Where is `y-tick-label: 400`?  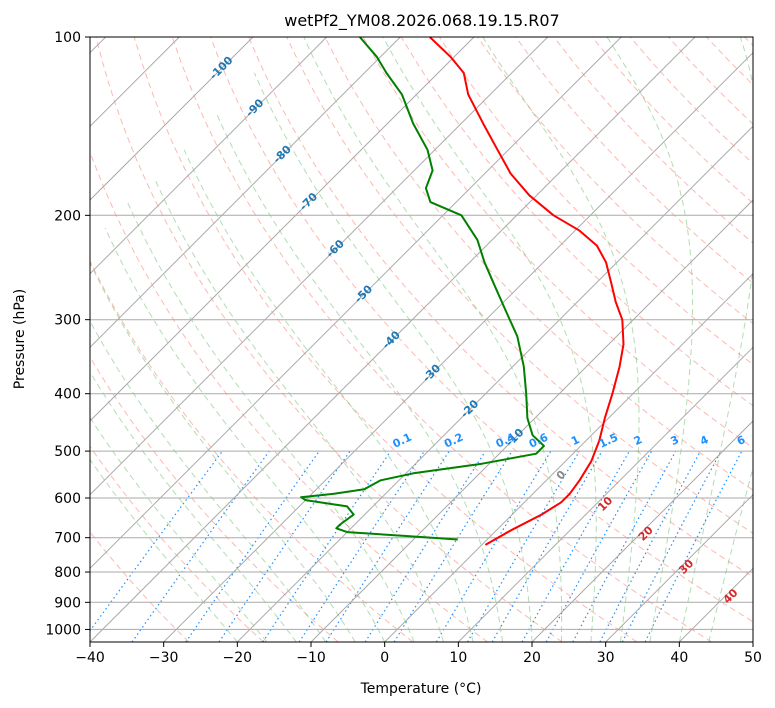 y-tick-label: 400 is located at coordinates (67, 395).